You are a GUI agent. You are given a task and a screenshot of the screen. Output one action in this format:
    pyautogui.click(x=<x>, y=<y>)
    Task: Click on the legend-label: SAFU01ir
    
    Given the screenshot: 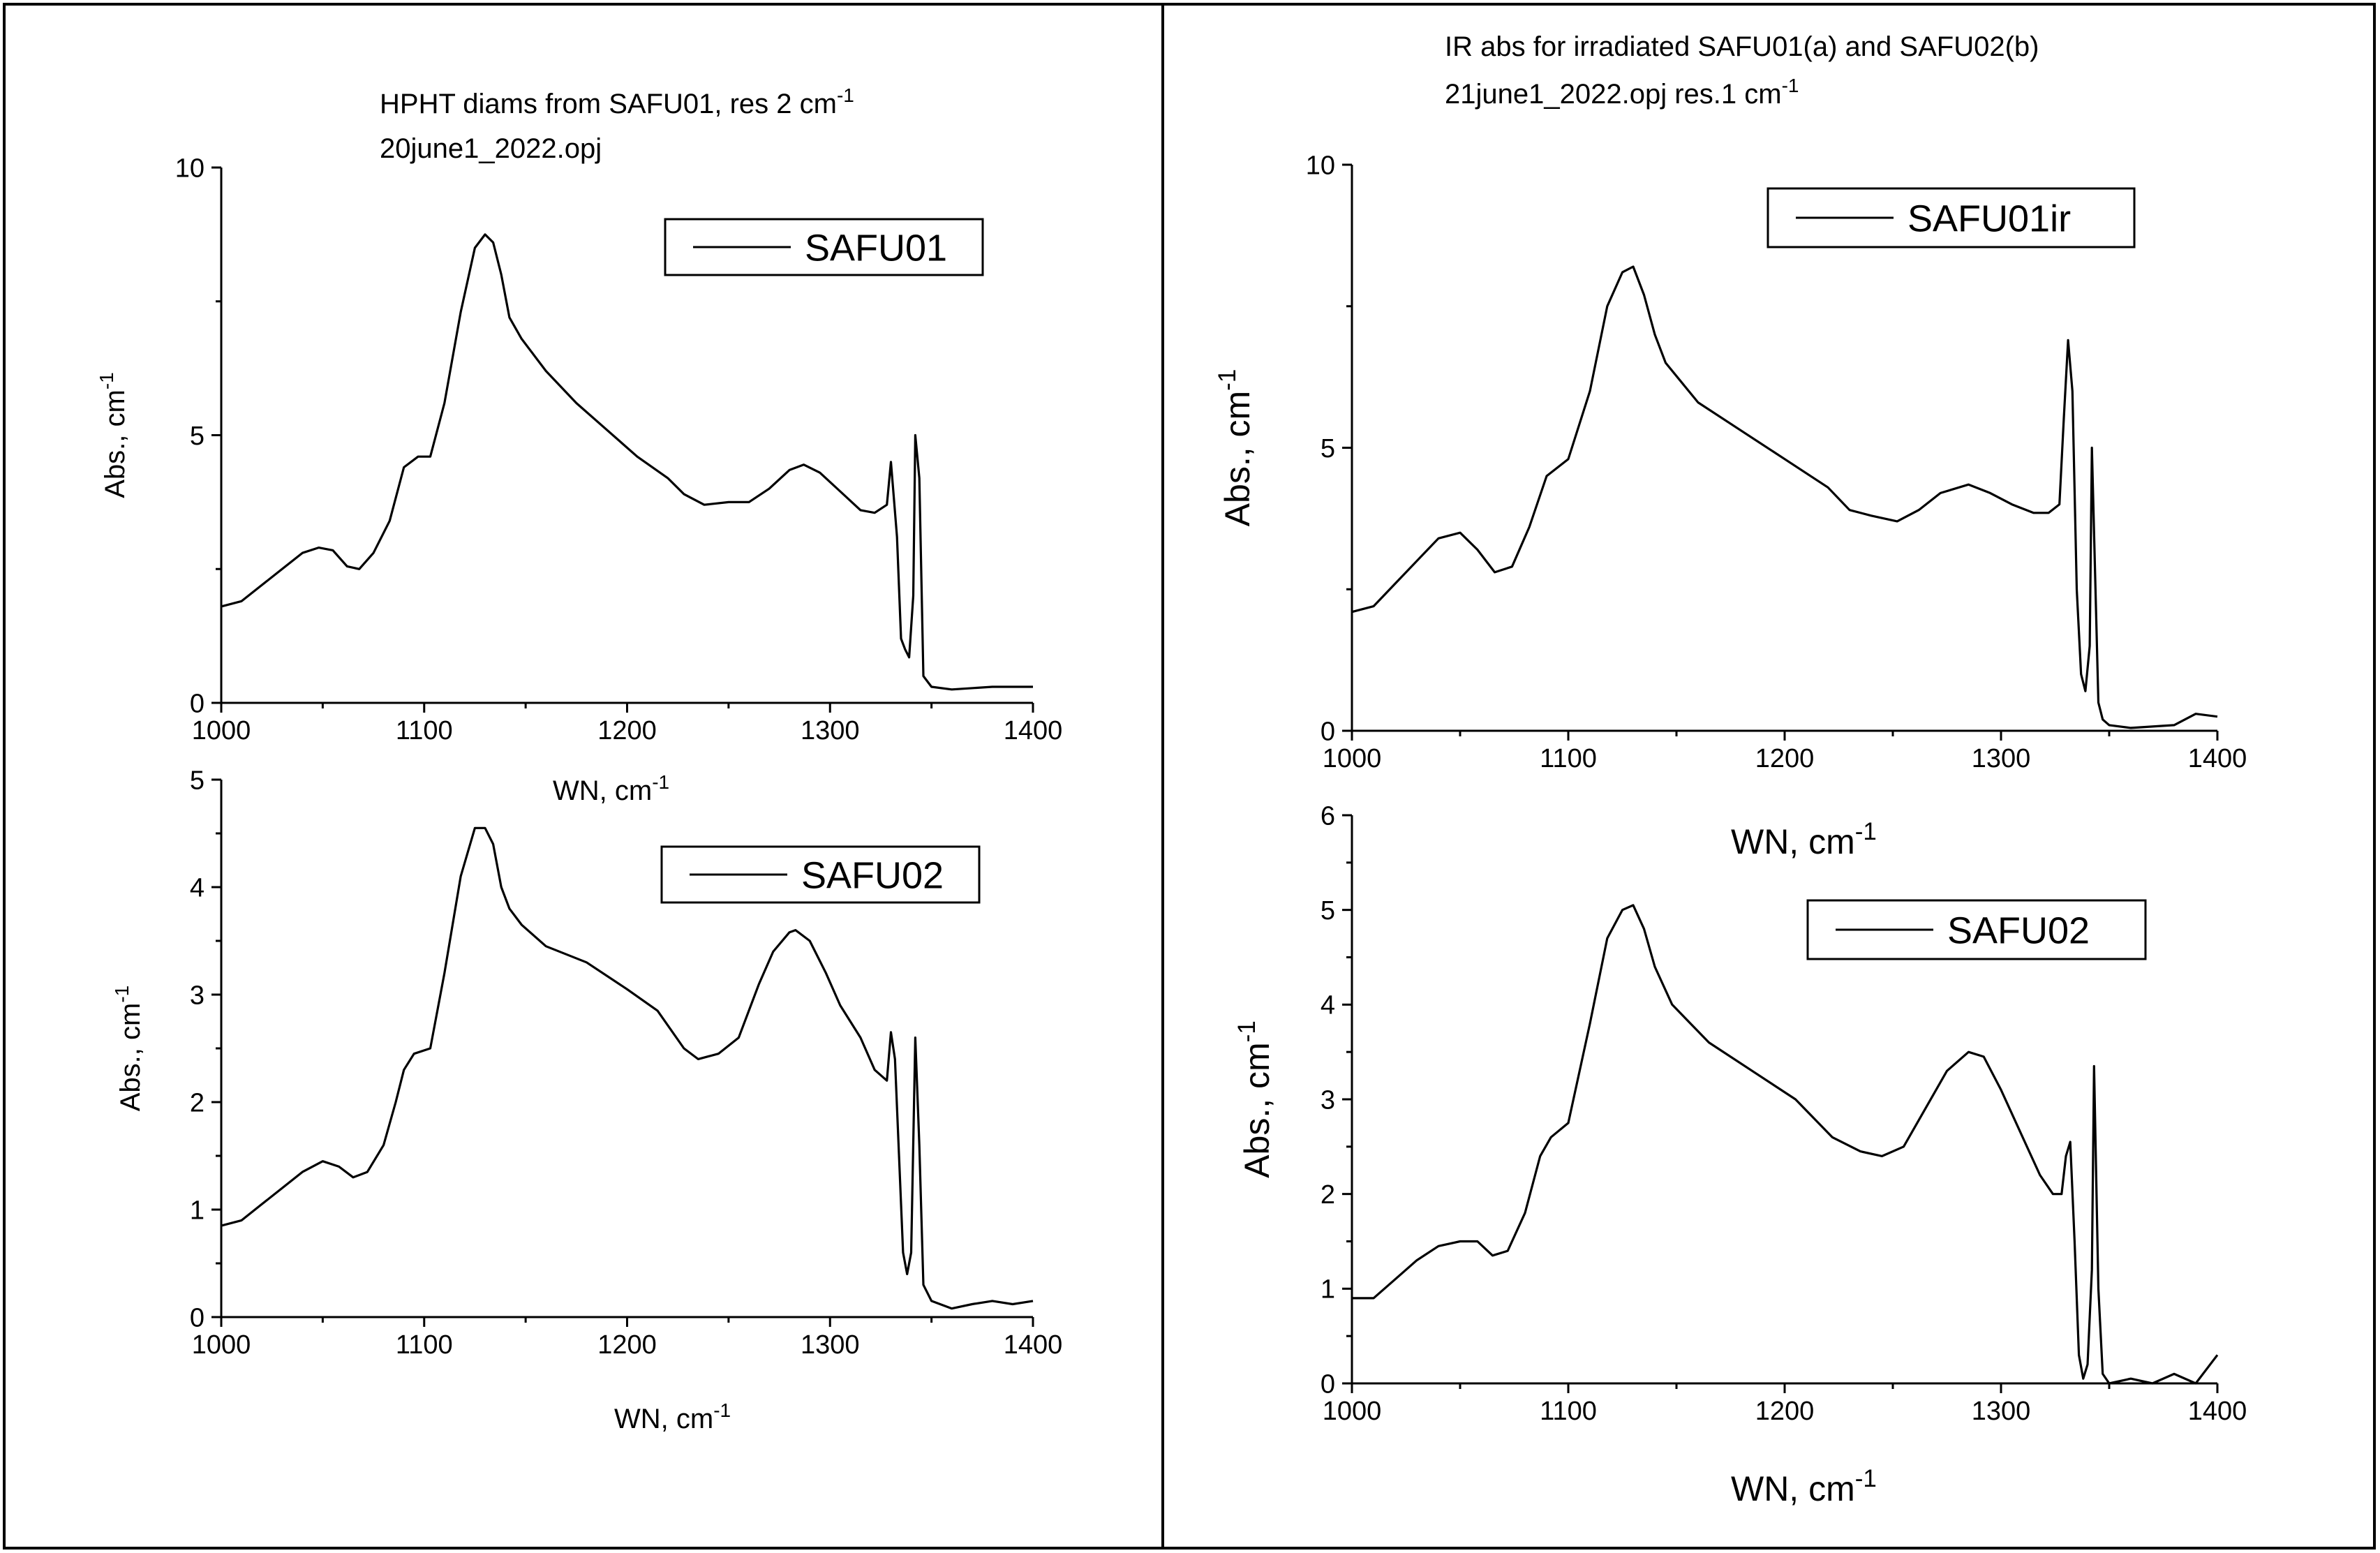 What is the action you would take?
    pyautogui.click(x=1989, y=218)
    